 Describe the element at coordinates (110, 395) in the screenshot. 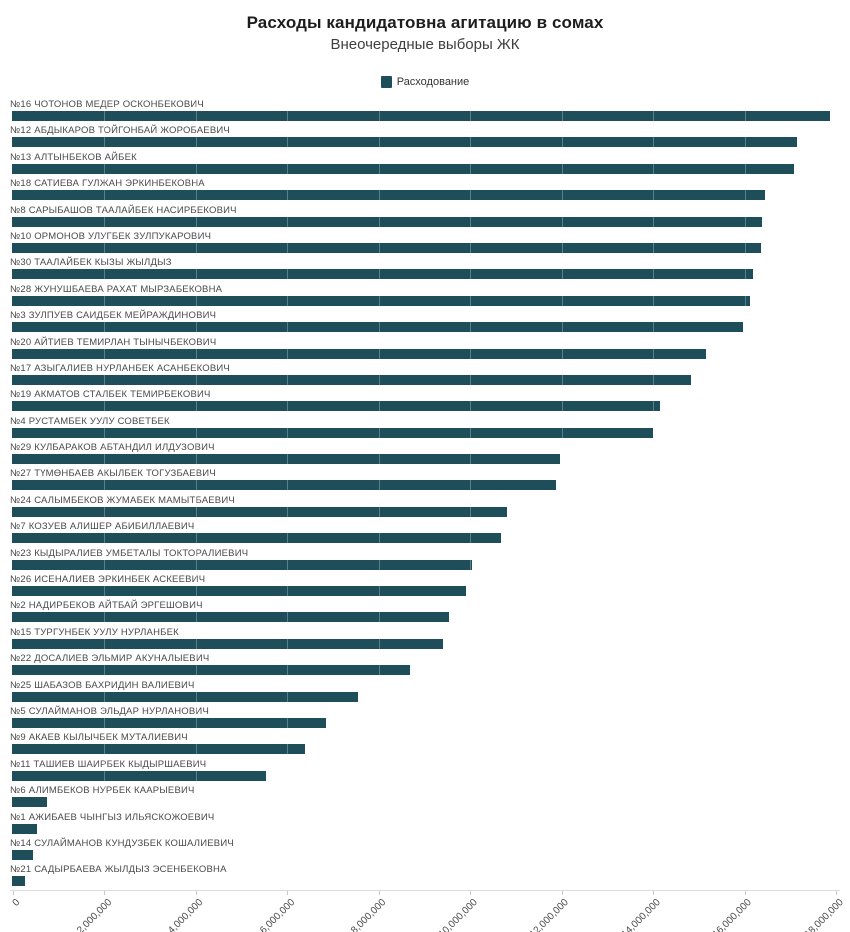

I see `candidate-label: №19 АКМАТОВ СТАЛБЕК ТЕМИРБЕКОВИЧ` at that location.